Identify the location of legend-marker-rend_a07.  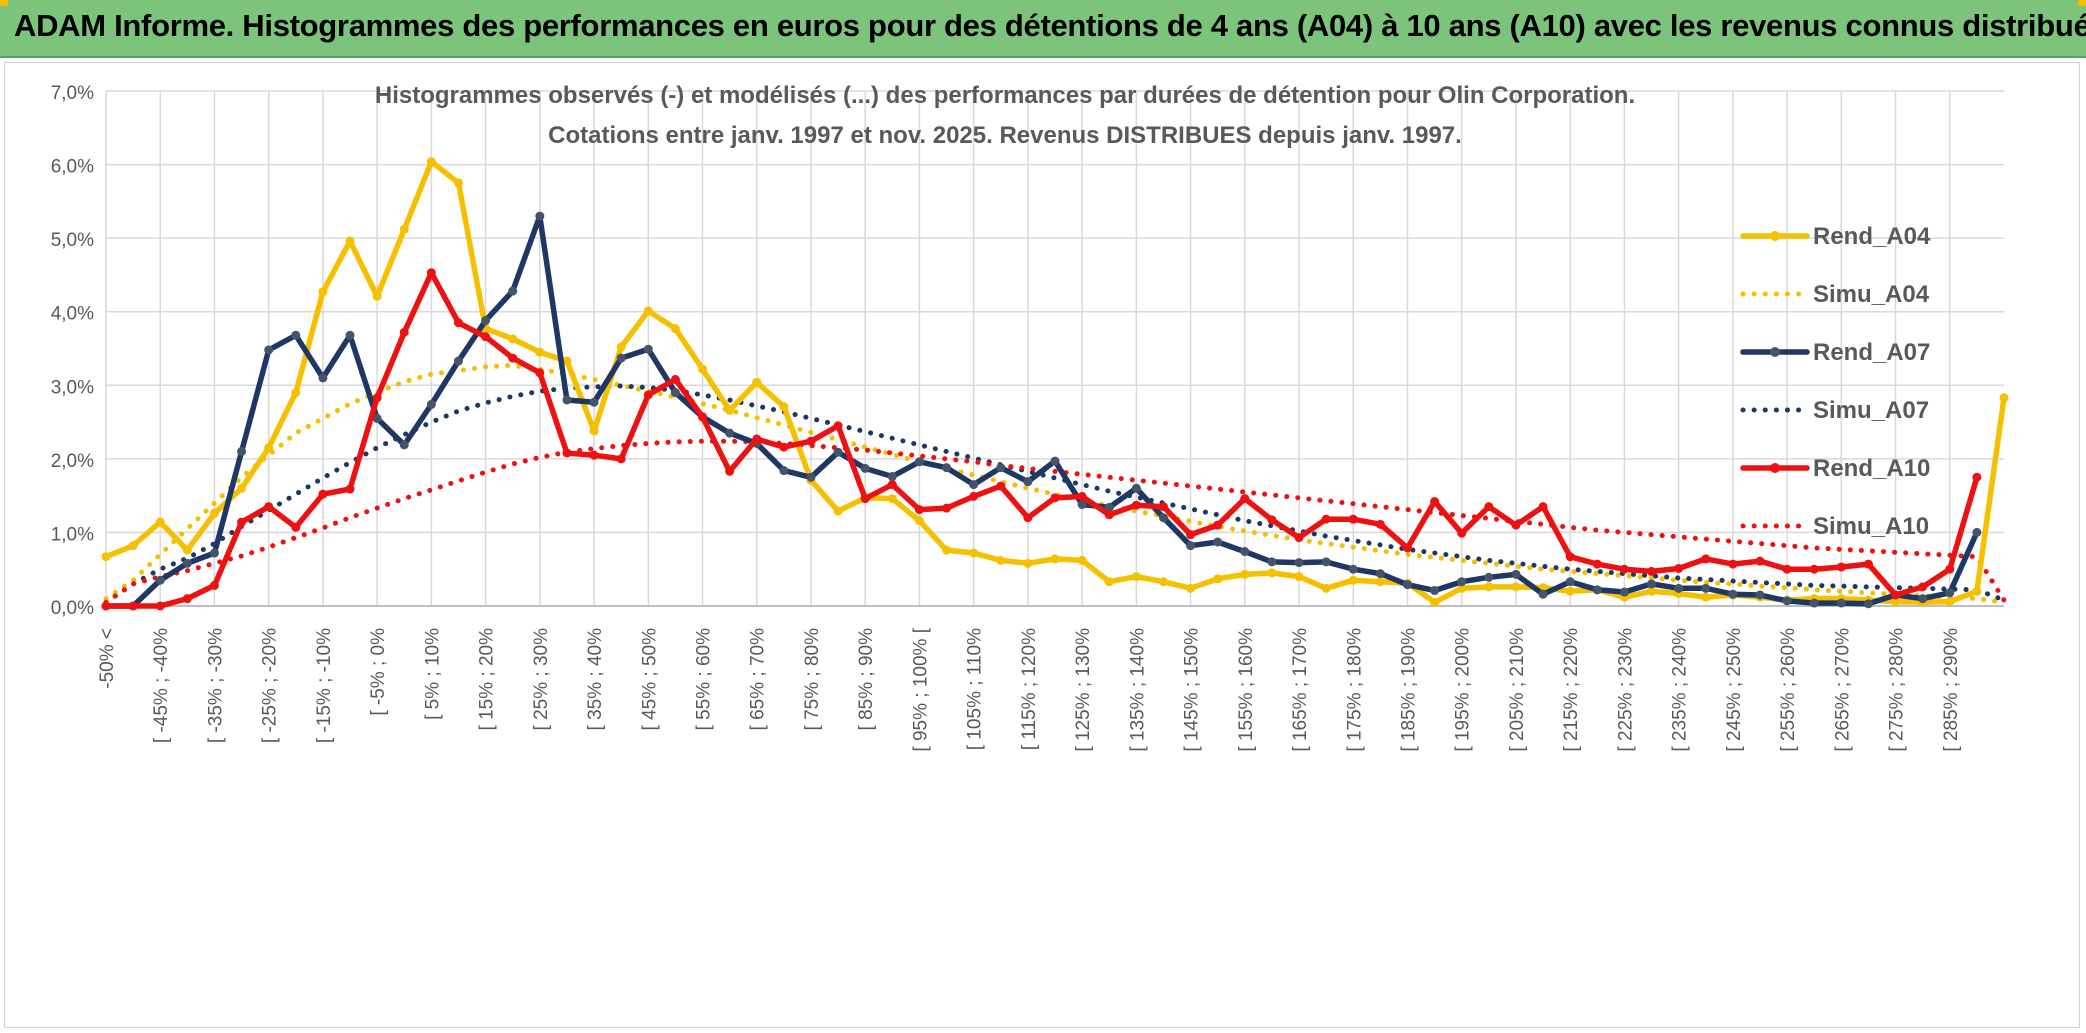
(1775, 352).